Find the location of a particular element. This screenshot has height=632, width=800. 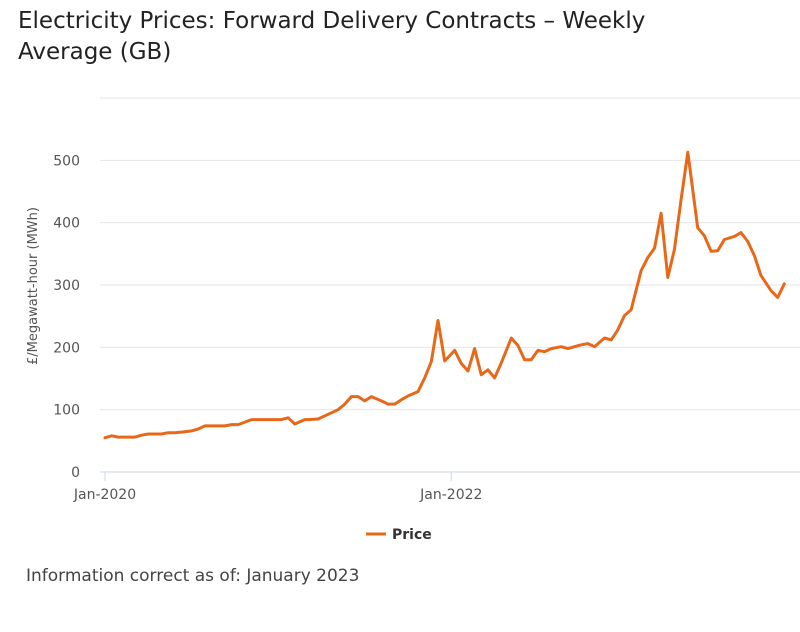

y-tick-label: 100 is located at coordinates (66, 411).